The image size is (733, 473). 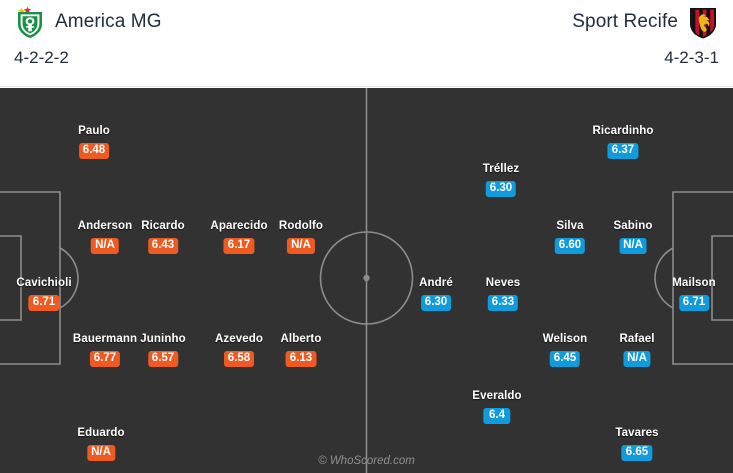 What do you see at coordinates (623, 131) in the screenshot?
I see `player-name: Ricardinho` at bounding box center [623, 131].